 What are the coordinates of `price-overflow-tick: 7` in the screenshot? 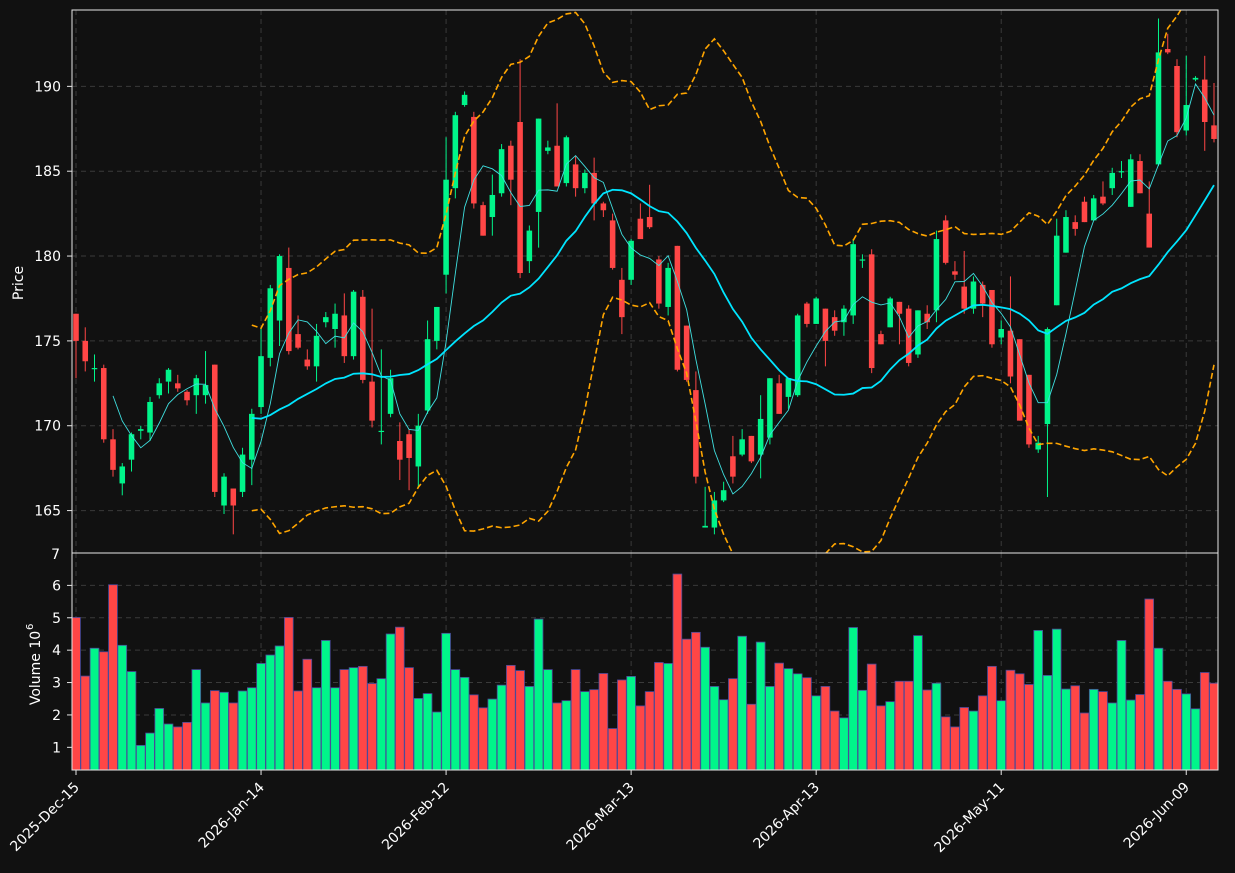 It's located at (55, 555).